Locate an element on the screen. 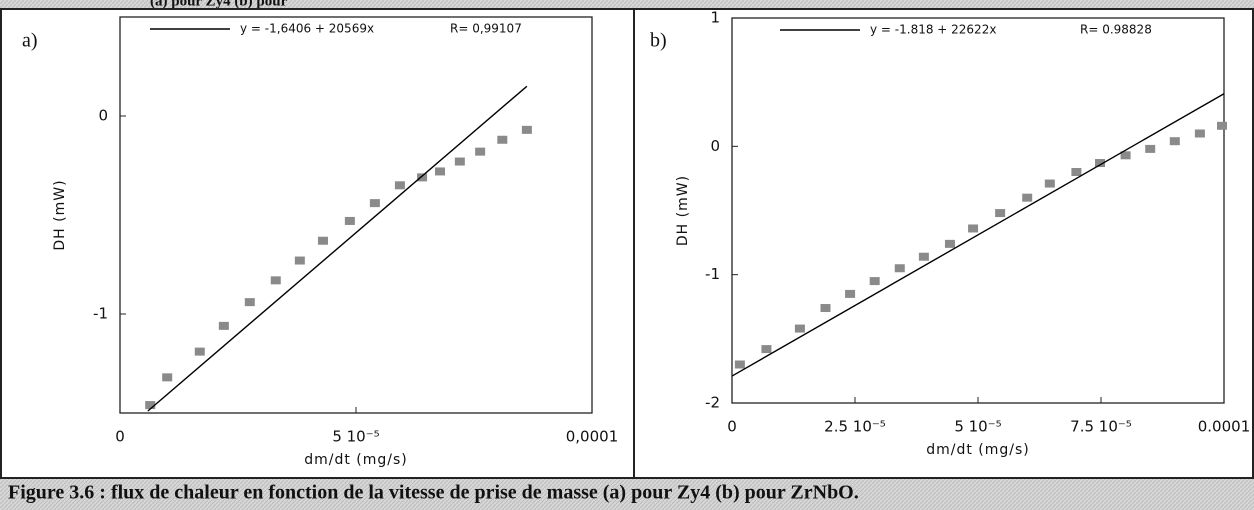  x-tick-label: 2.5 10⁻⁵ is located at coordinates (855, 427).